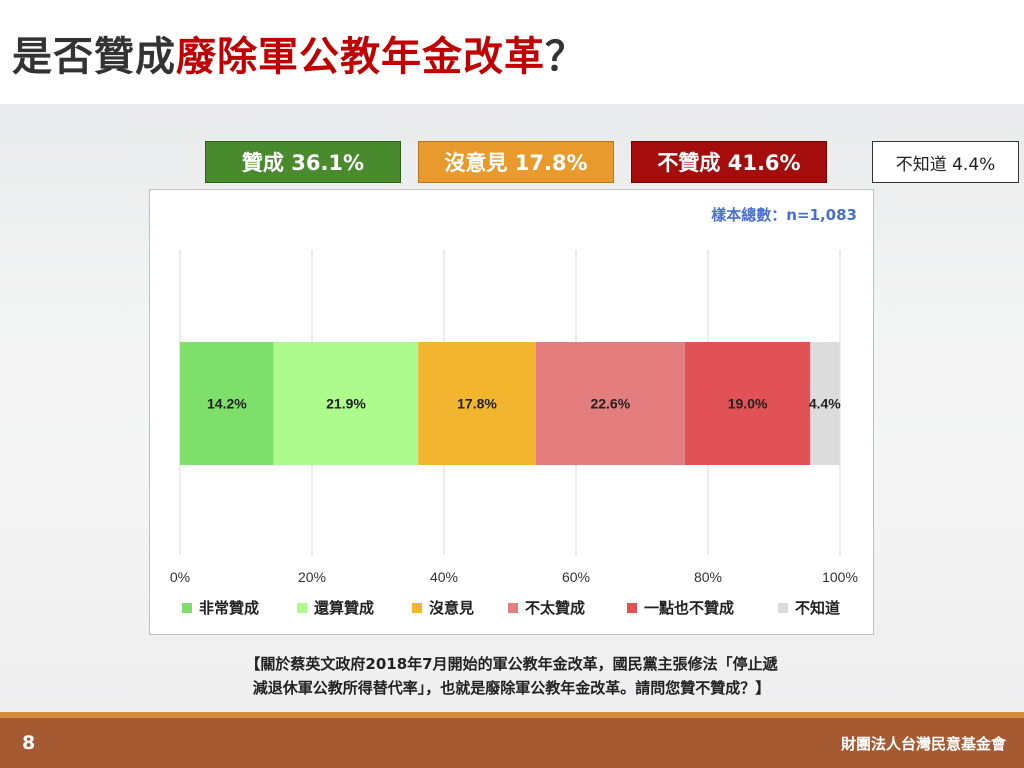  What do you see at coordinates (180, 577) in the screenshot?
I see `x-tick-label: 0%` at bounding box center [180, 577].